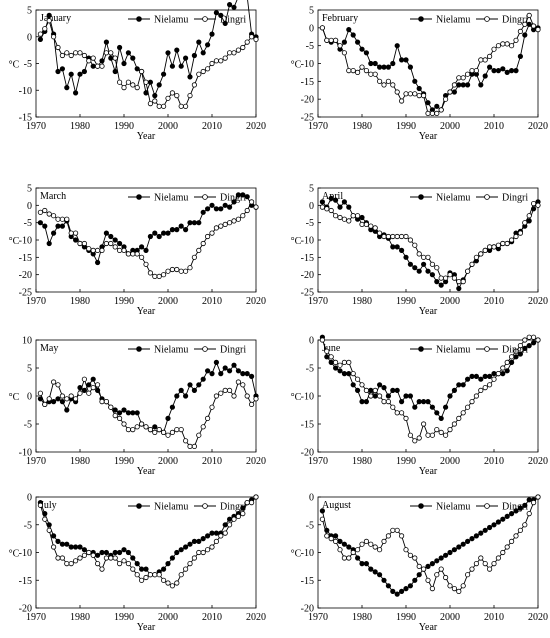 This screenshot has width=550, height=638. Describe the element at coordinates (80, 461) in the screenshot. I see `x-tick-label: 1980` at that location.